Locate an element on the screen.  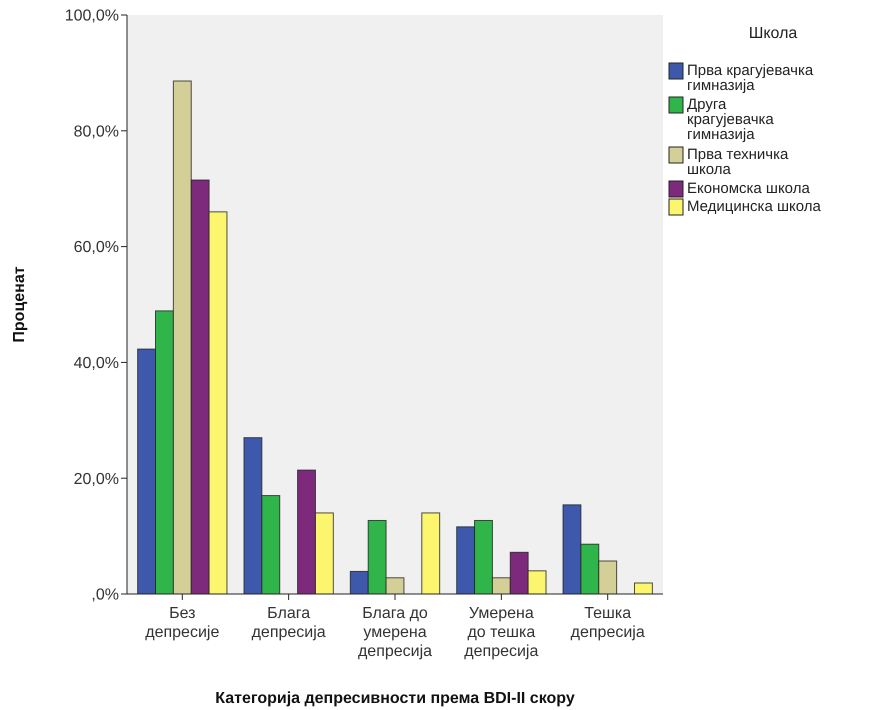
legend-label: Економска школа is located at coordinates (748, 188).